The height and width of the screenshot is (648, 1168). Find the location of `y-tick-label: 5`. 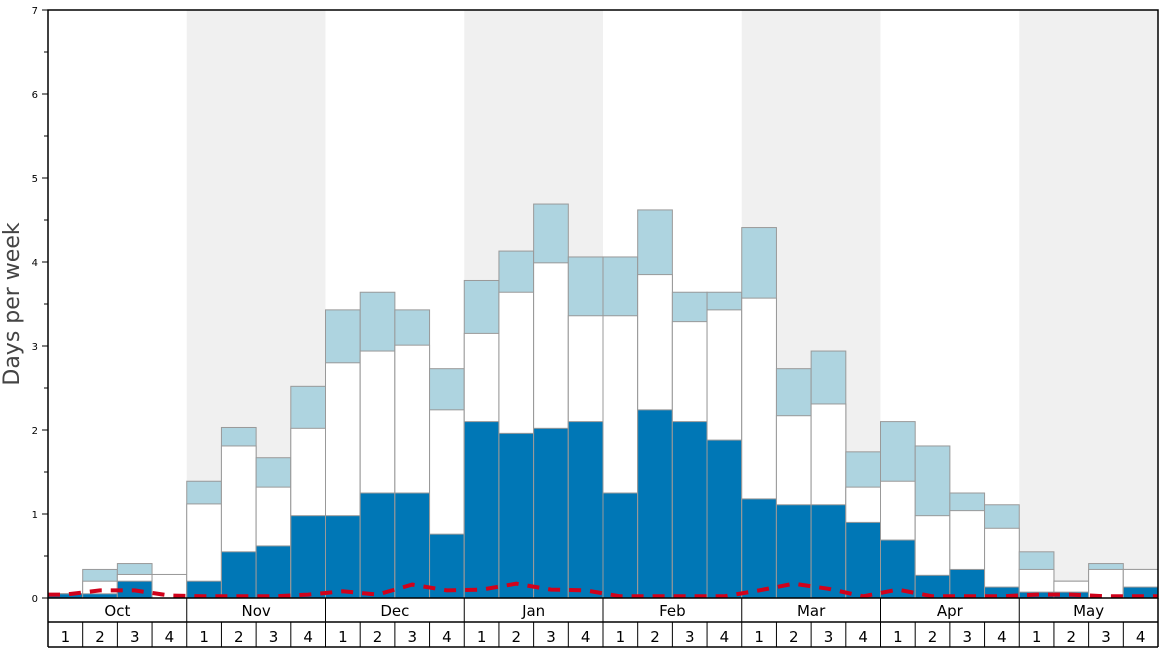

y-tick-label: 5 is located at coordinates (35, 179).